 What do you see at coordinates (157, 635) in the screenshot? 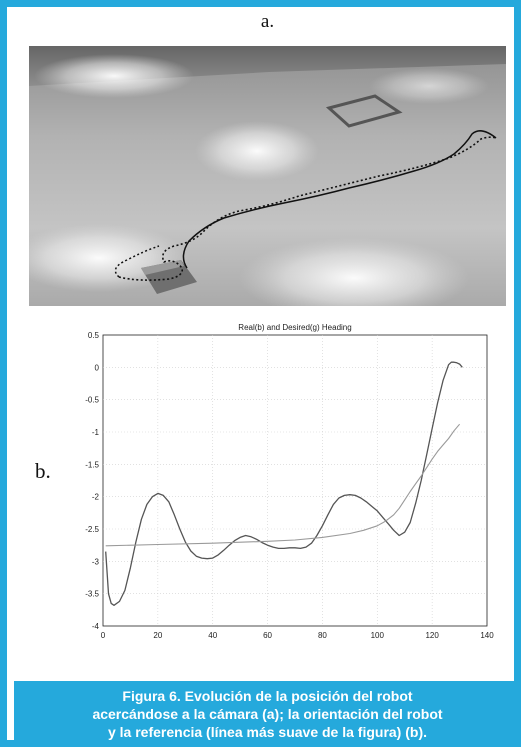
I see `x-tick-label: 20` at bounding box center [157, 635].